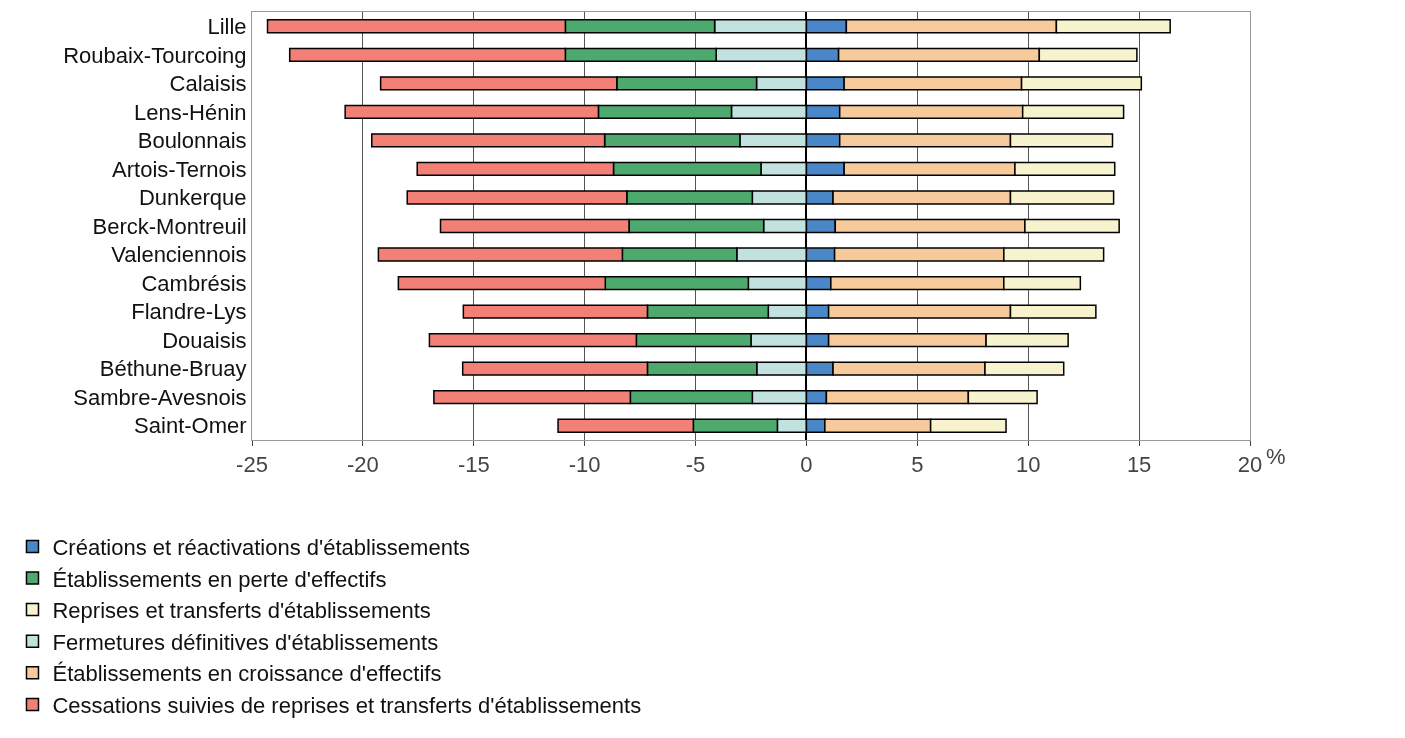 The height and width of the screenshot is (738, 1405). Describe the element at coordinates (219, 579) in the screenshot. I see `legend-label: Établissements en perte d'effectifs` at that location.